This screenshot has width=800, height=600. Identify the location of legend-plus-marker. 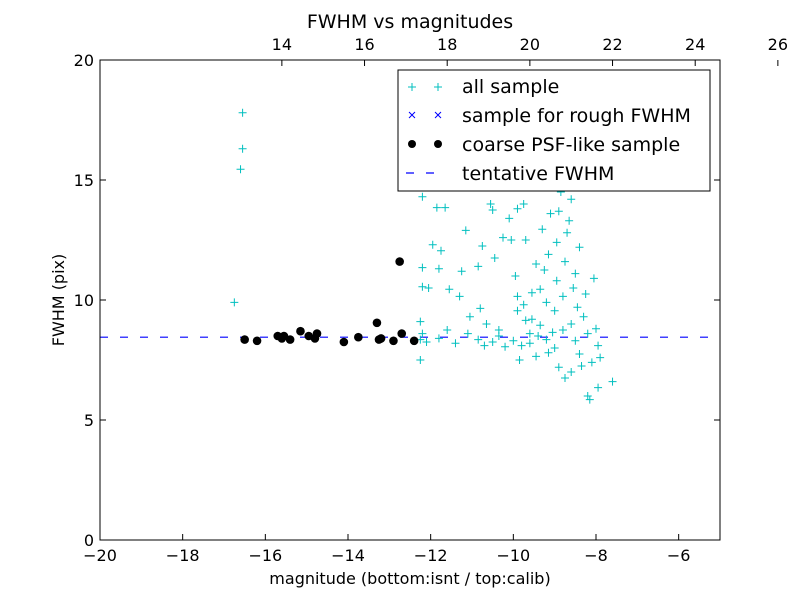
(425, 87).